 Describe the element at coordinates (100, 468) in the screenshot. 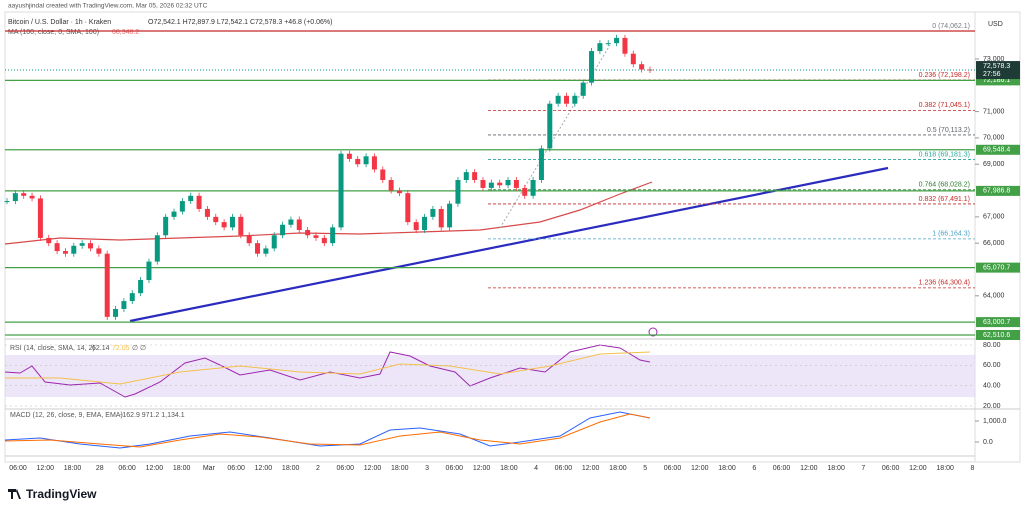

I see `time-label: 28` at that location.